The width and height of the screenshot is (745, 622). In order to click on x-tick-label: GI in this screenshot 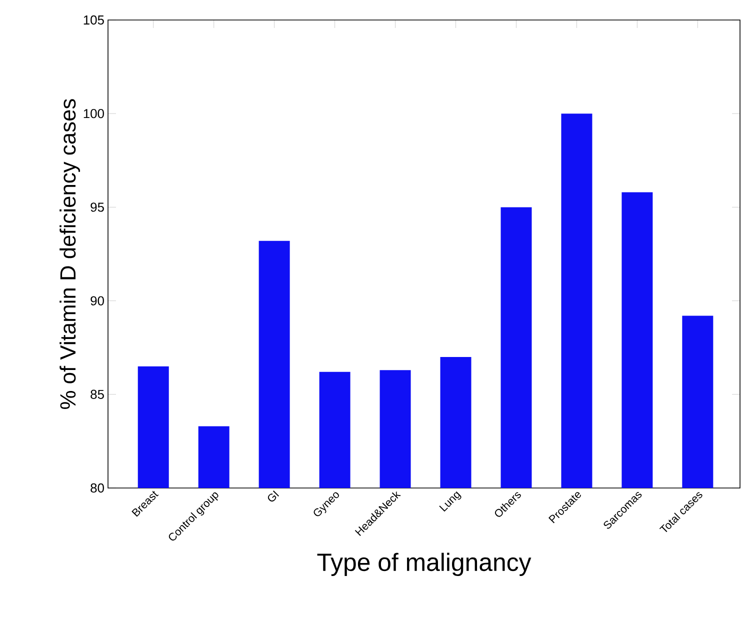, I will do `click(274, 496)`.